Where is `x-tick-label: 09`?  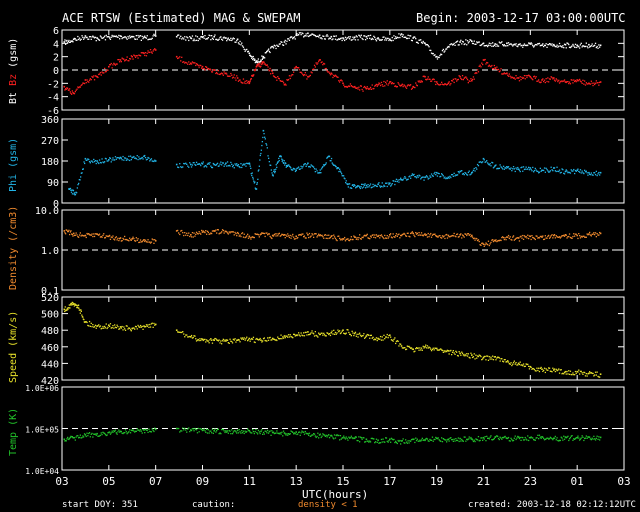
x-tick-label: 09 is located at coordinates (202, 481).